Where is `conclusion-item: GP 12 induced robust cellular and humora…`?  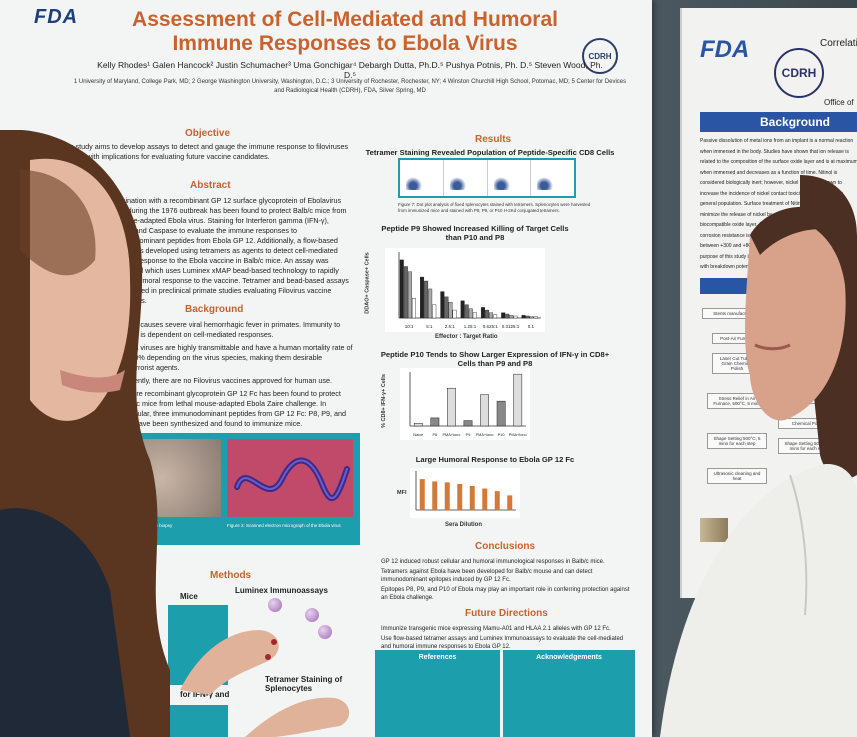 conclusion-item: GP 12 induced robust cellular and humora… is located at coordinates (493, 562).